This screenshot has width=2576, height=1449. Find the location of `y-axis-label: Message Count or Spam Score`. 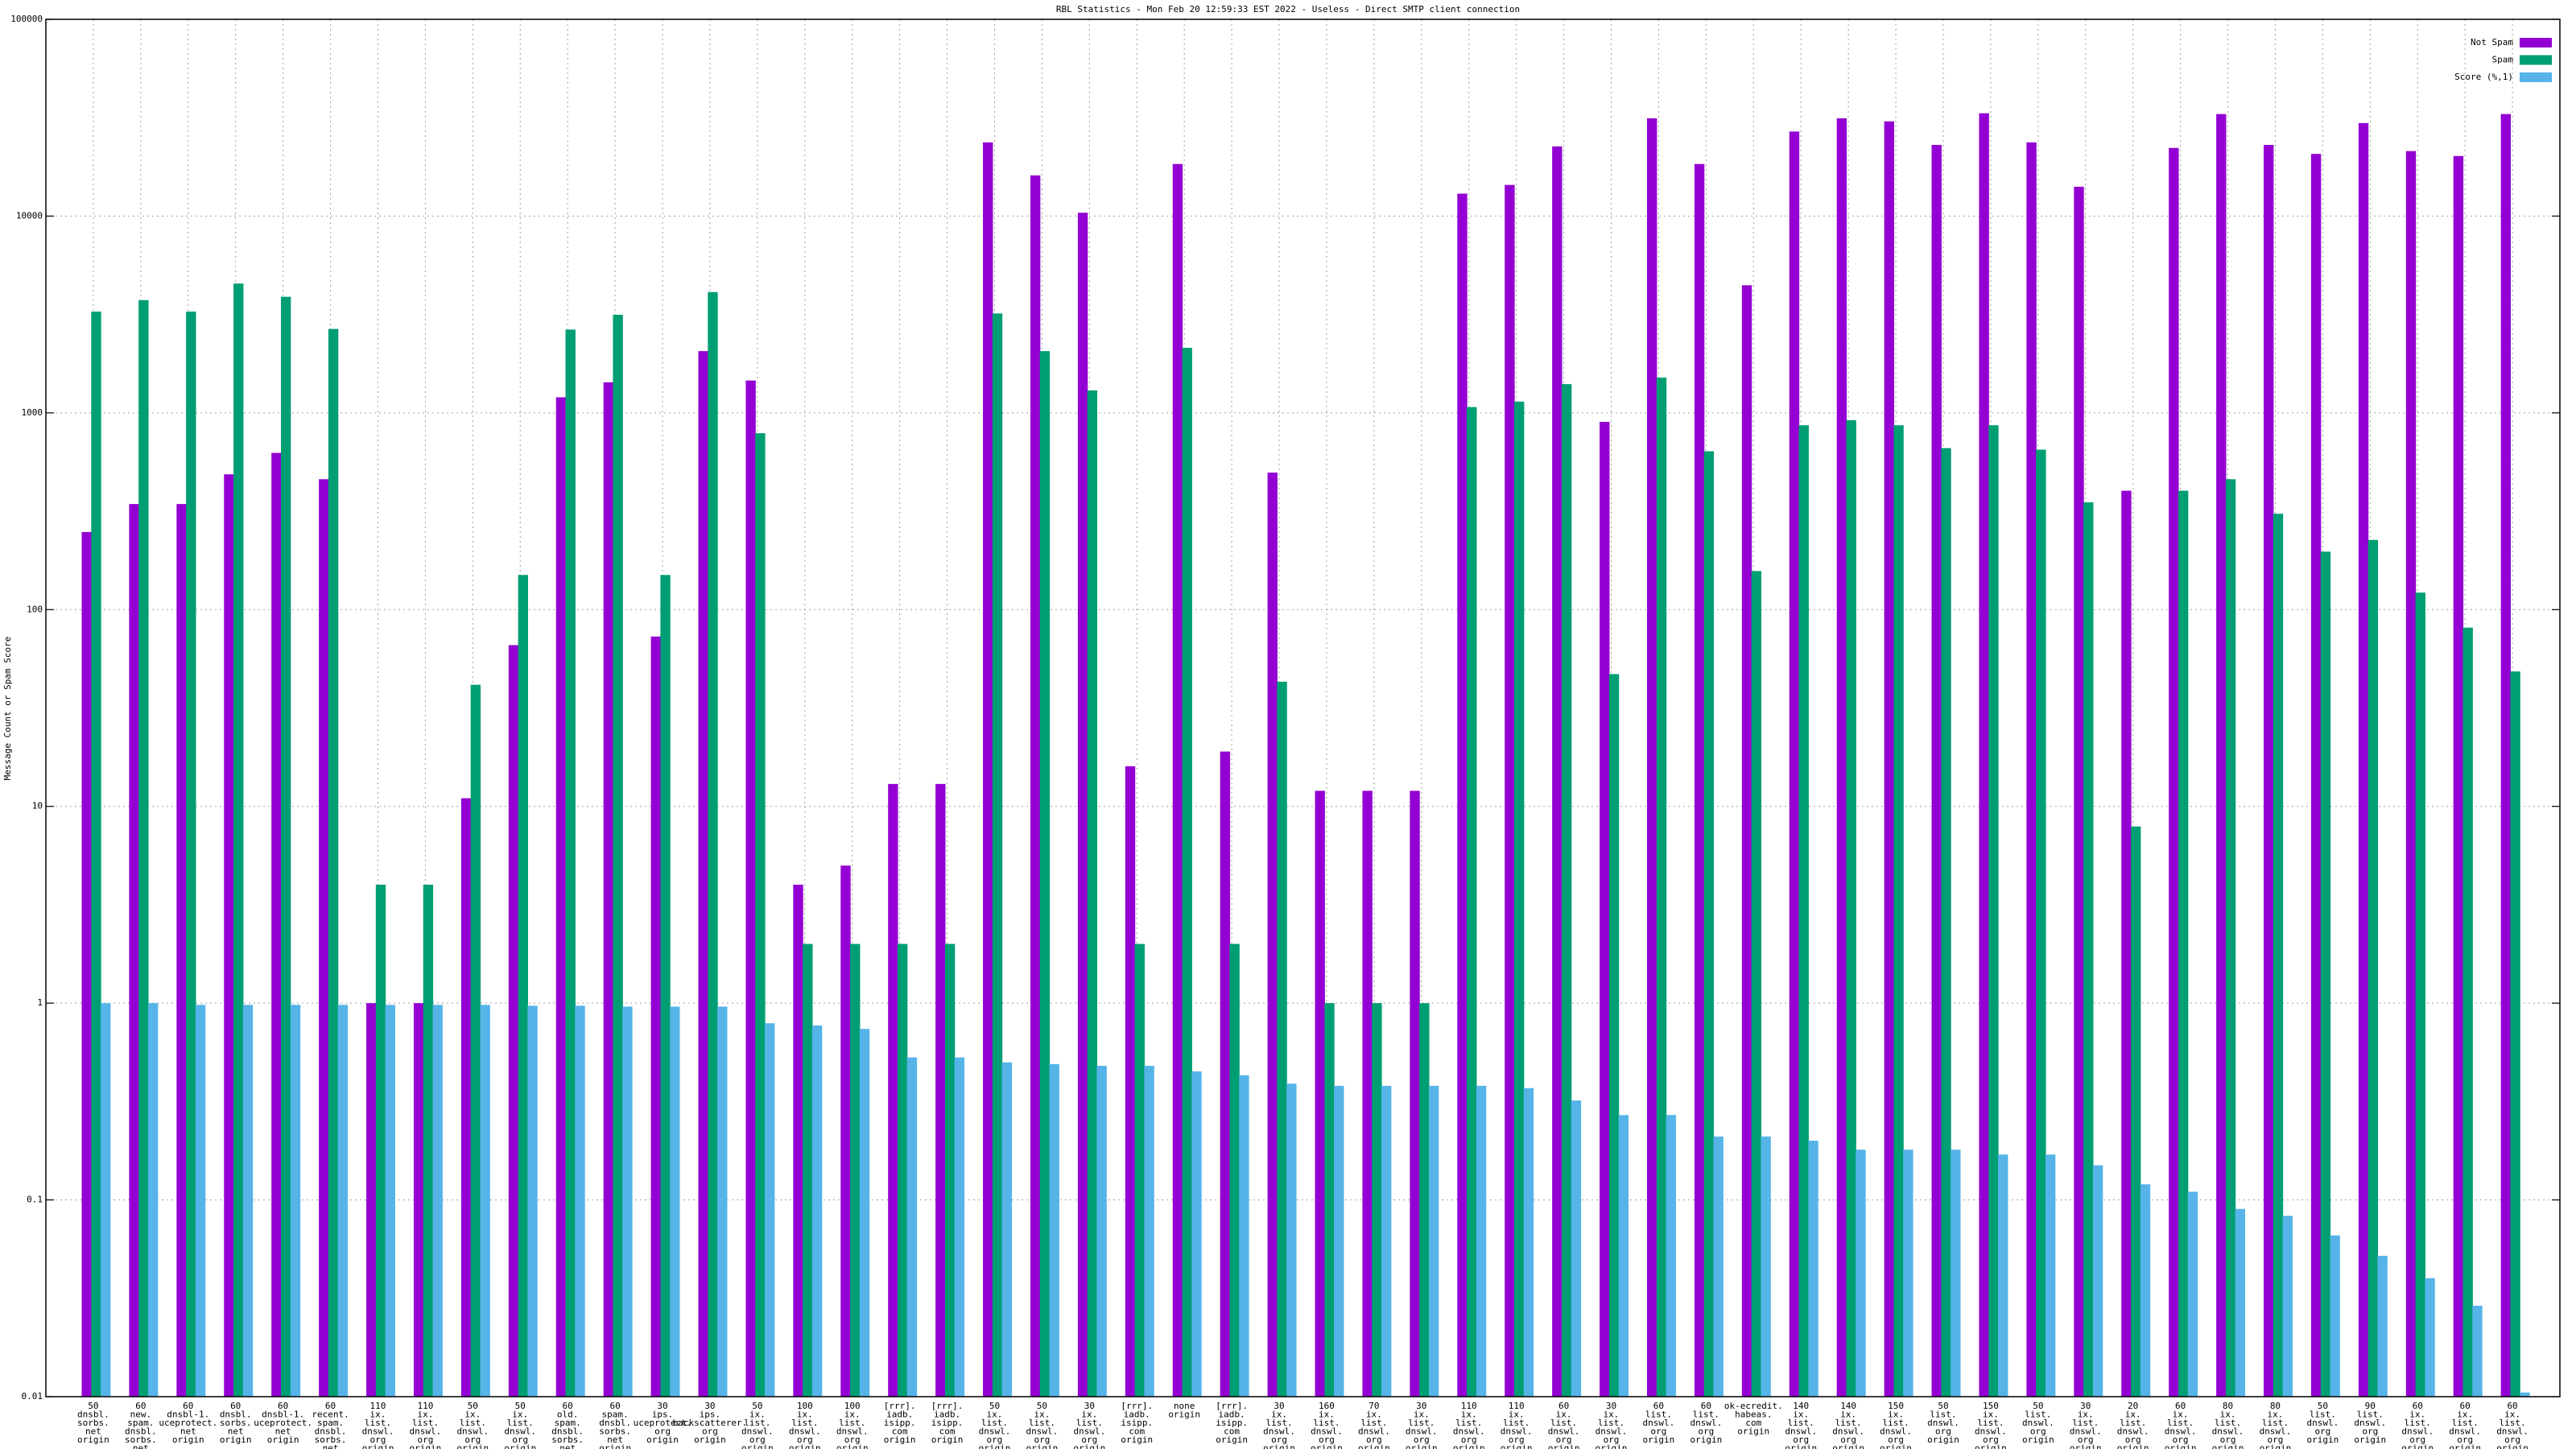

y-axis-label: Message Count or Spam Score is located at coordinates (7, 709).